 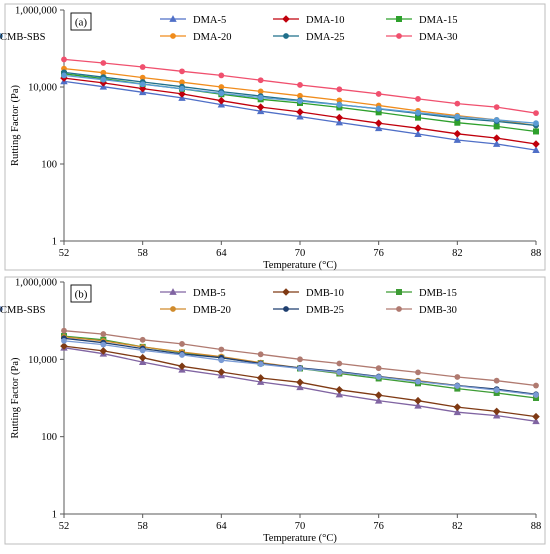 I want to click on x-tick-label: 58, so click(x=142, y=526).